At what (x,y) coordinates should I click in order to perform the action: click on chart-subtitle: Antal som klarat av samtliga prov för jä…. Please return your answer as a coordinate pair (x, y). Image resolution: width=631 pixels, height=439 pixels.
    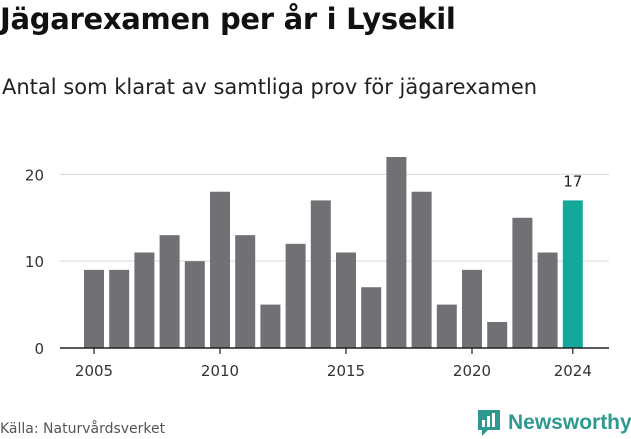
    Looking at the image, I should click on (270, 87).